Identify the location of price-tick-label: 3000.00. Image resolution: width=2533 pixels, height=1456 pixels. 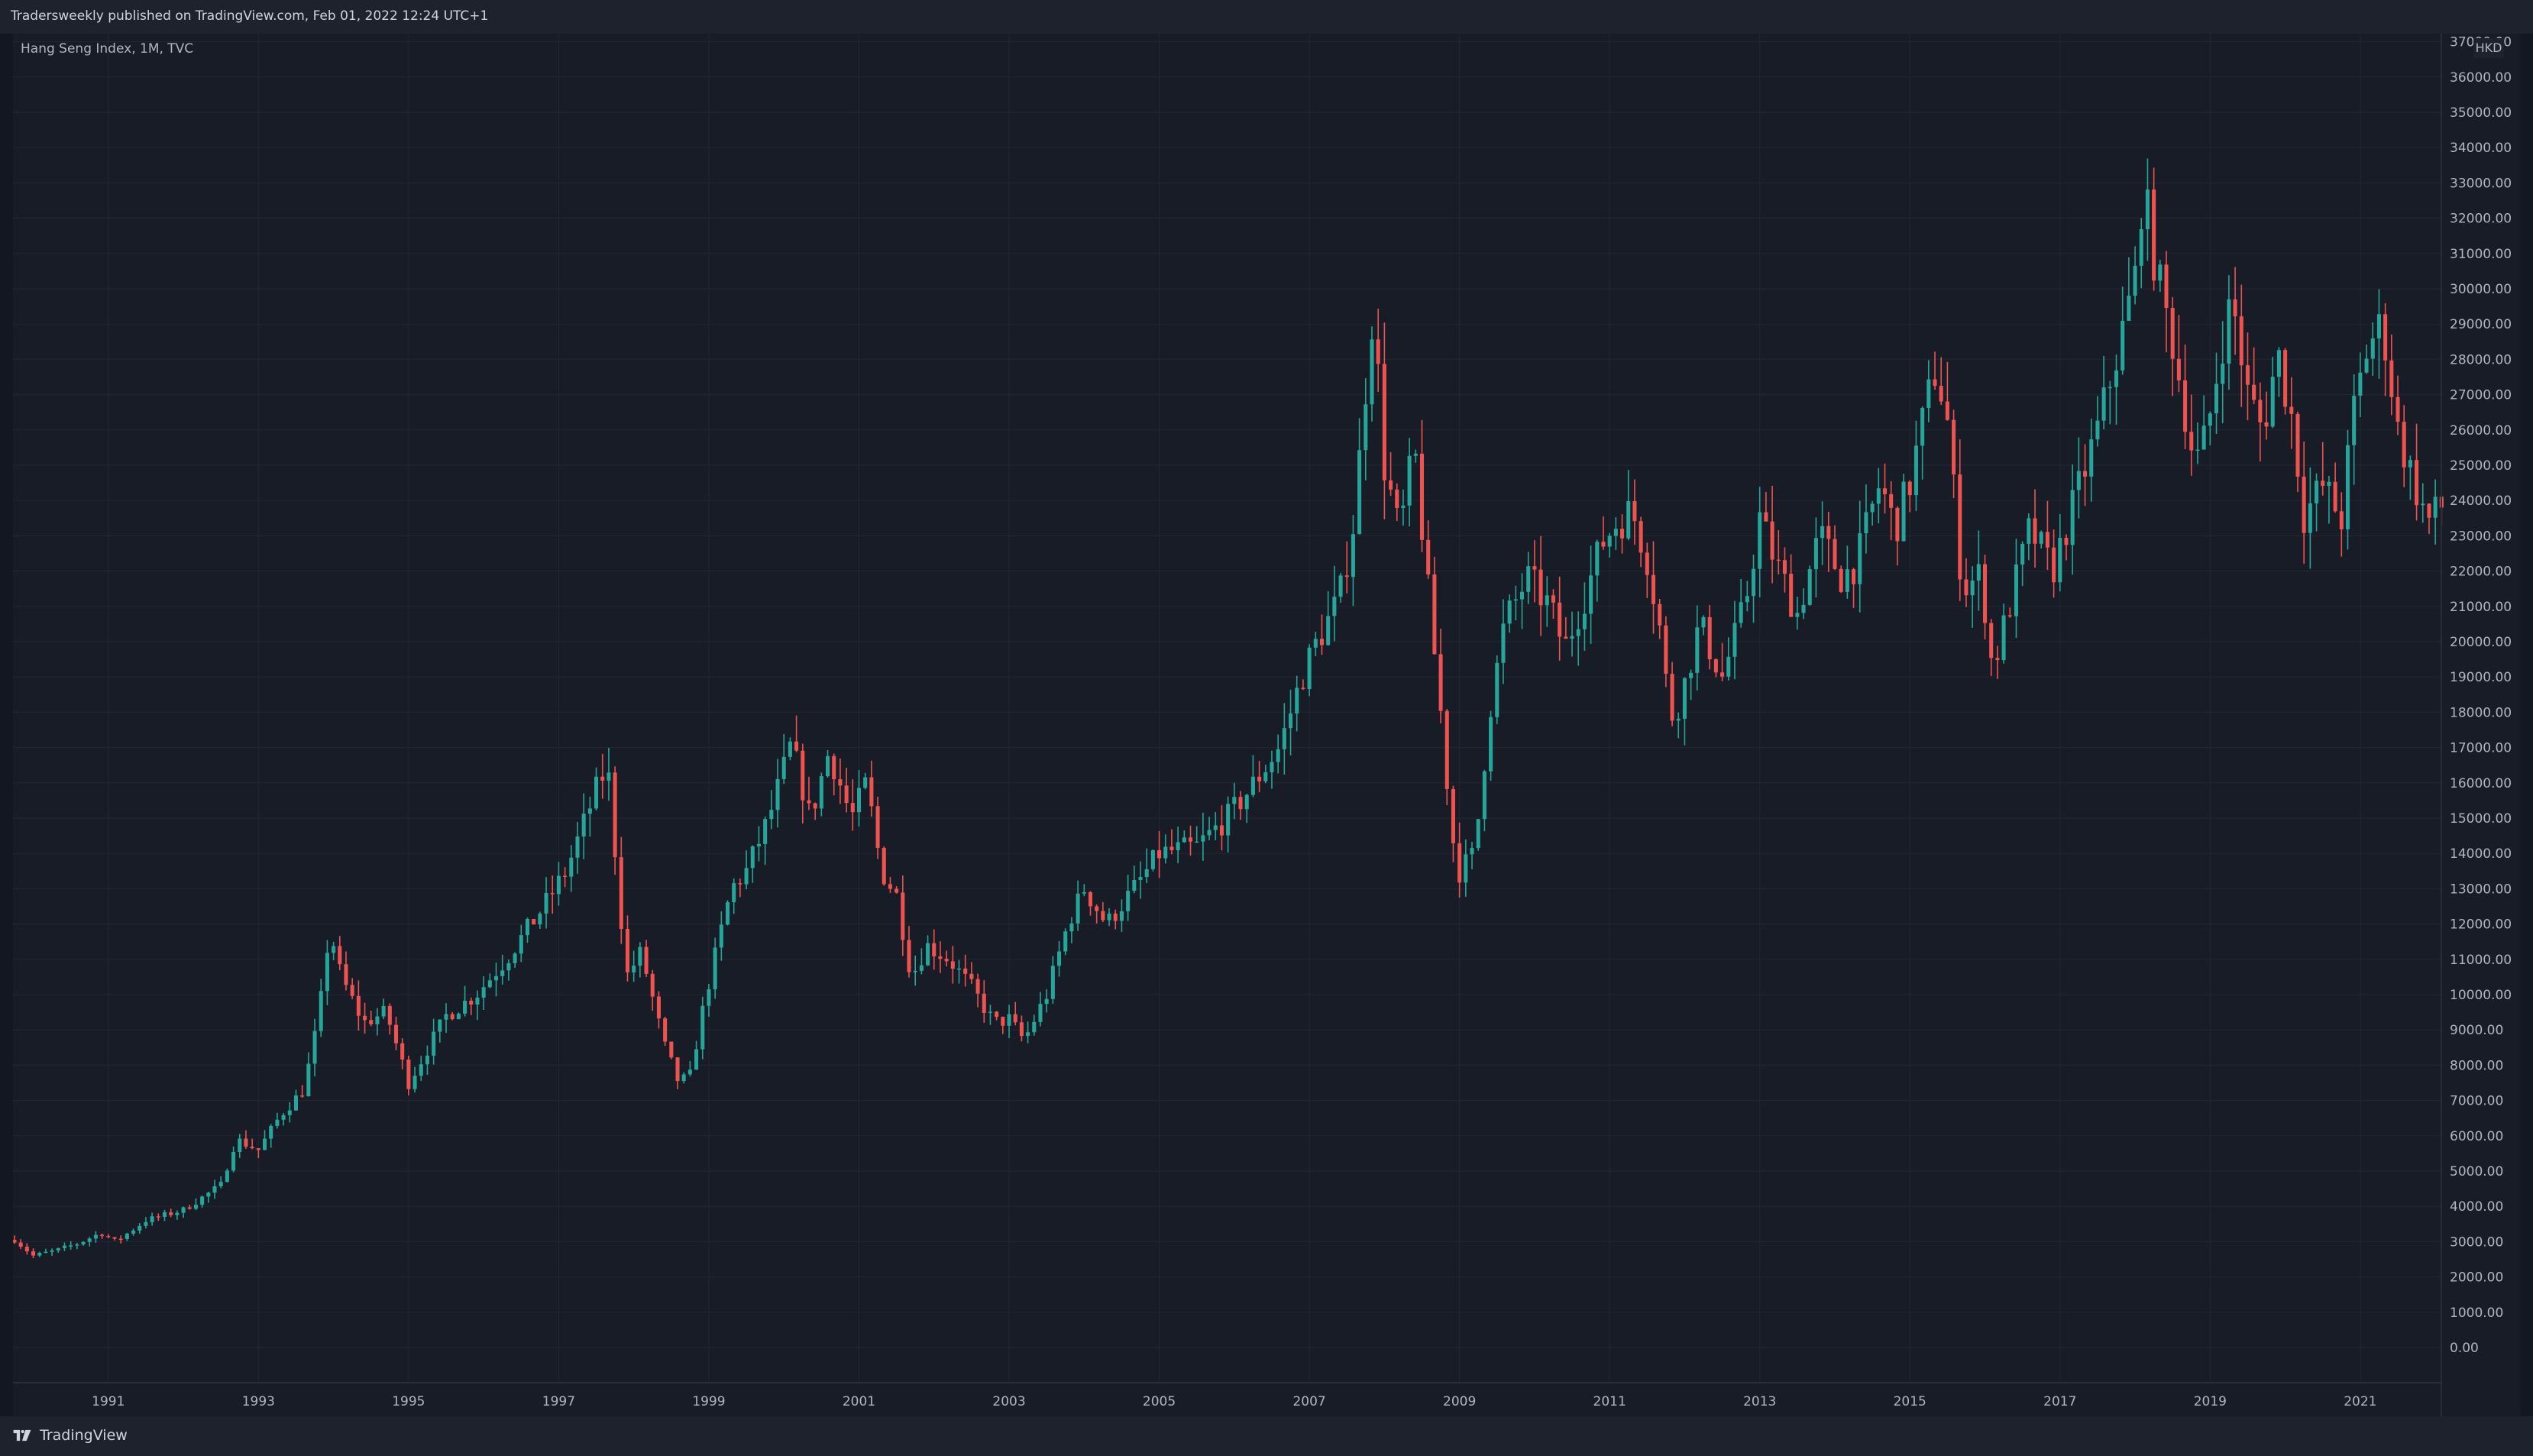
(2476, 1242).